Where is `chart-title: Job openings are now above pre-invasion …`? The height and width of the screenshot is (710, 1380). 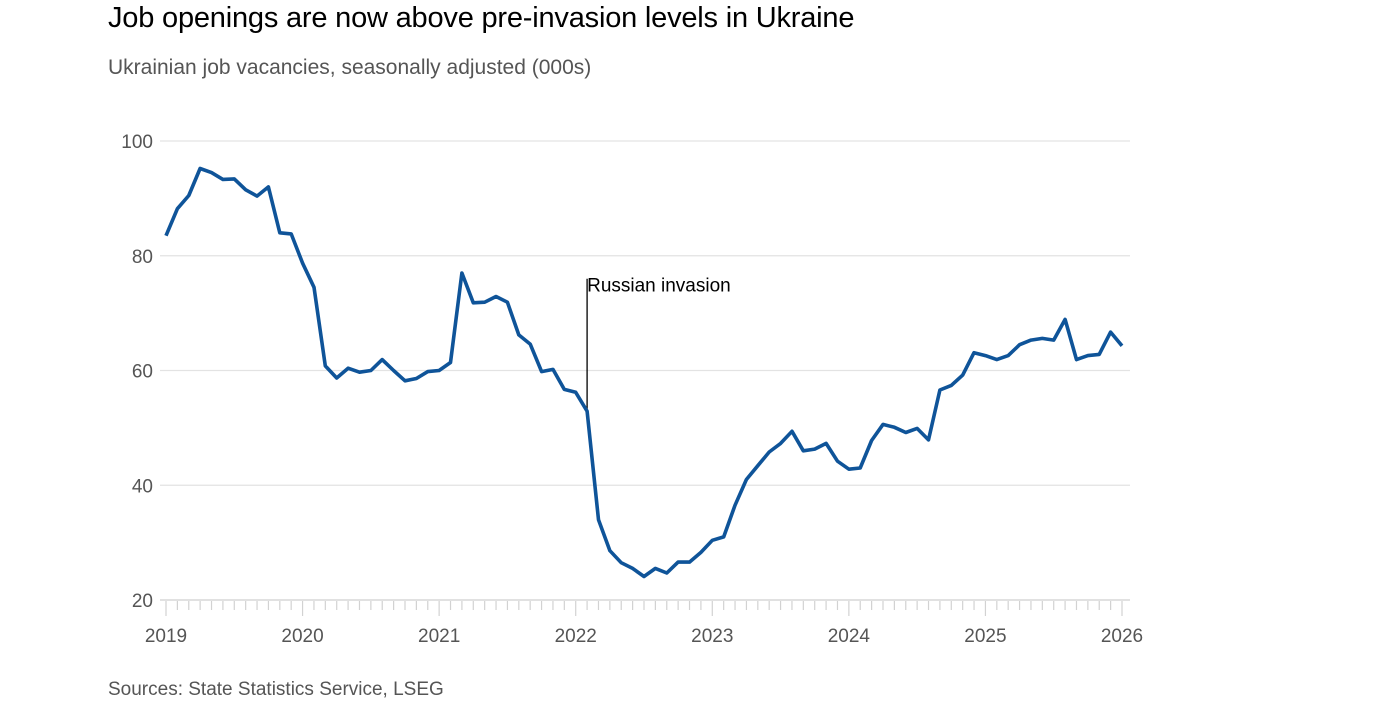 chart-title: Job openings are now above pre-invasion … is located at coordinates (481, 18).